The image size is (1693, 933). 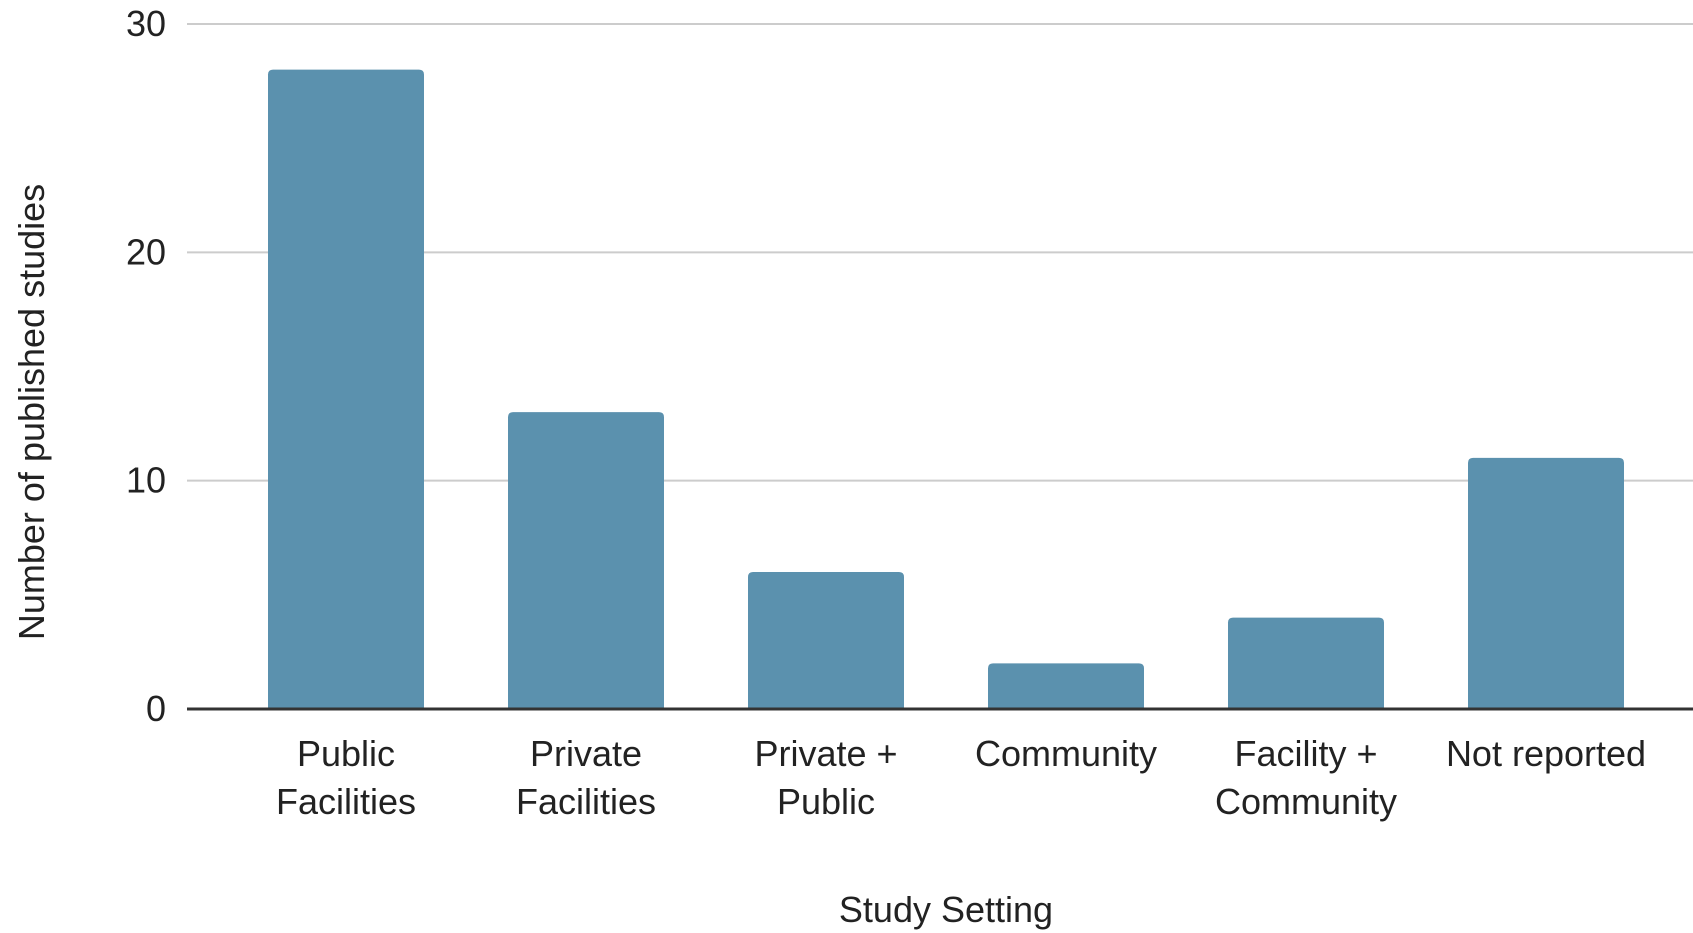 I want to click on x-category-label: Facility +, so click(x=1305, y=753).